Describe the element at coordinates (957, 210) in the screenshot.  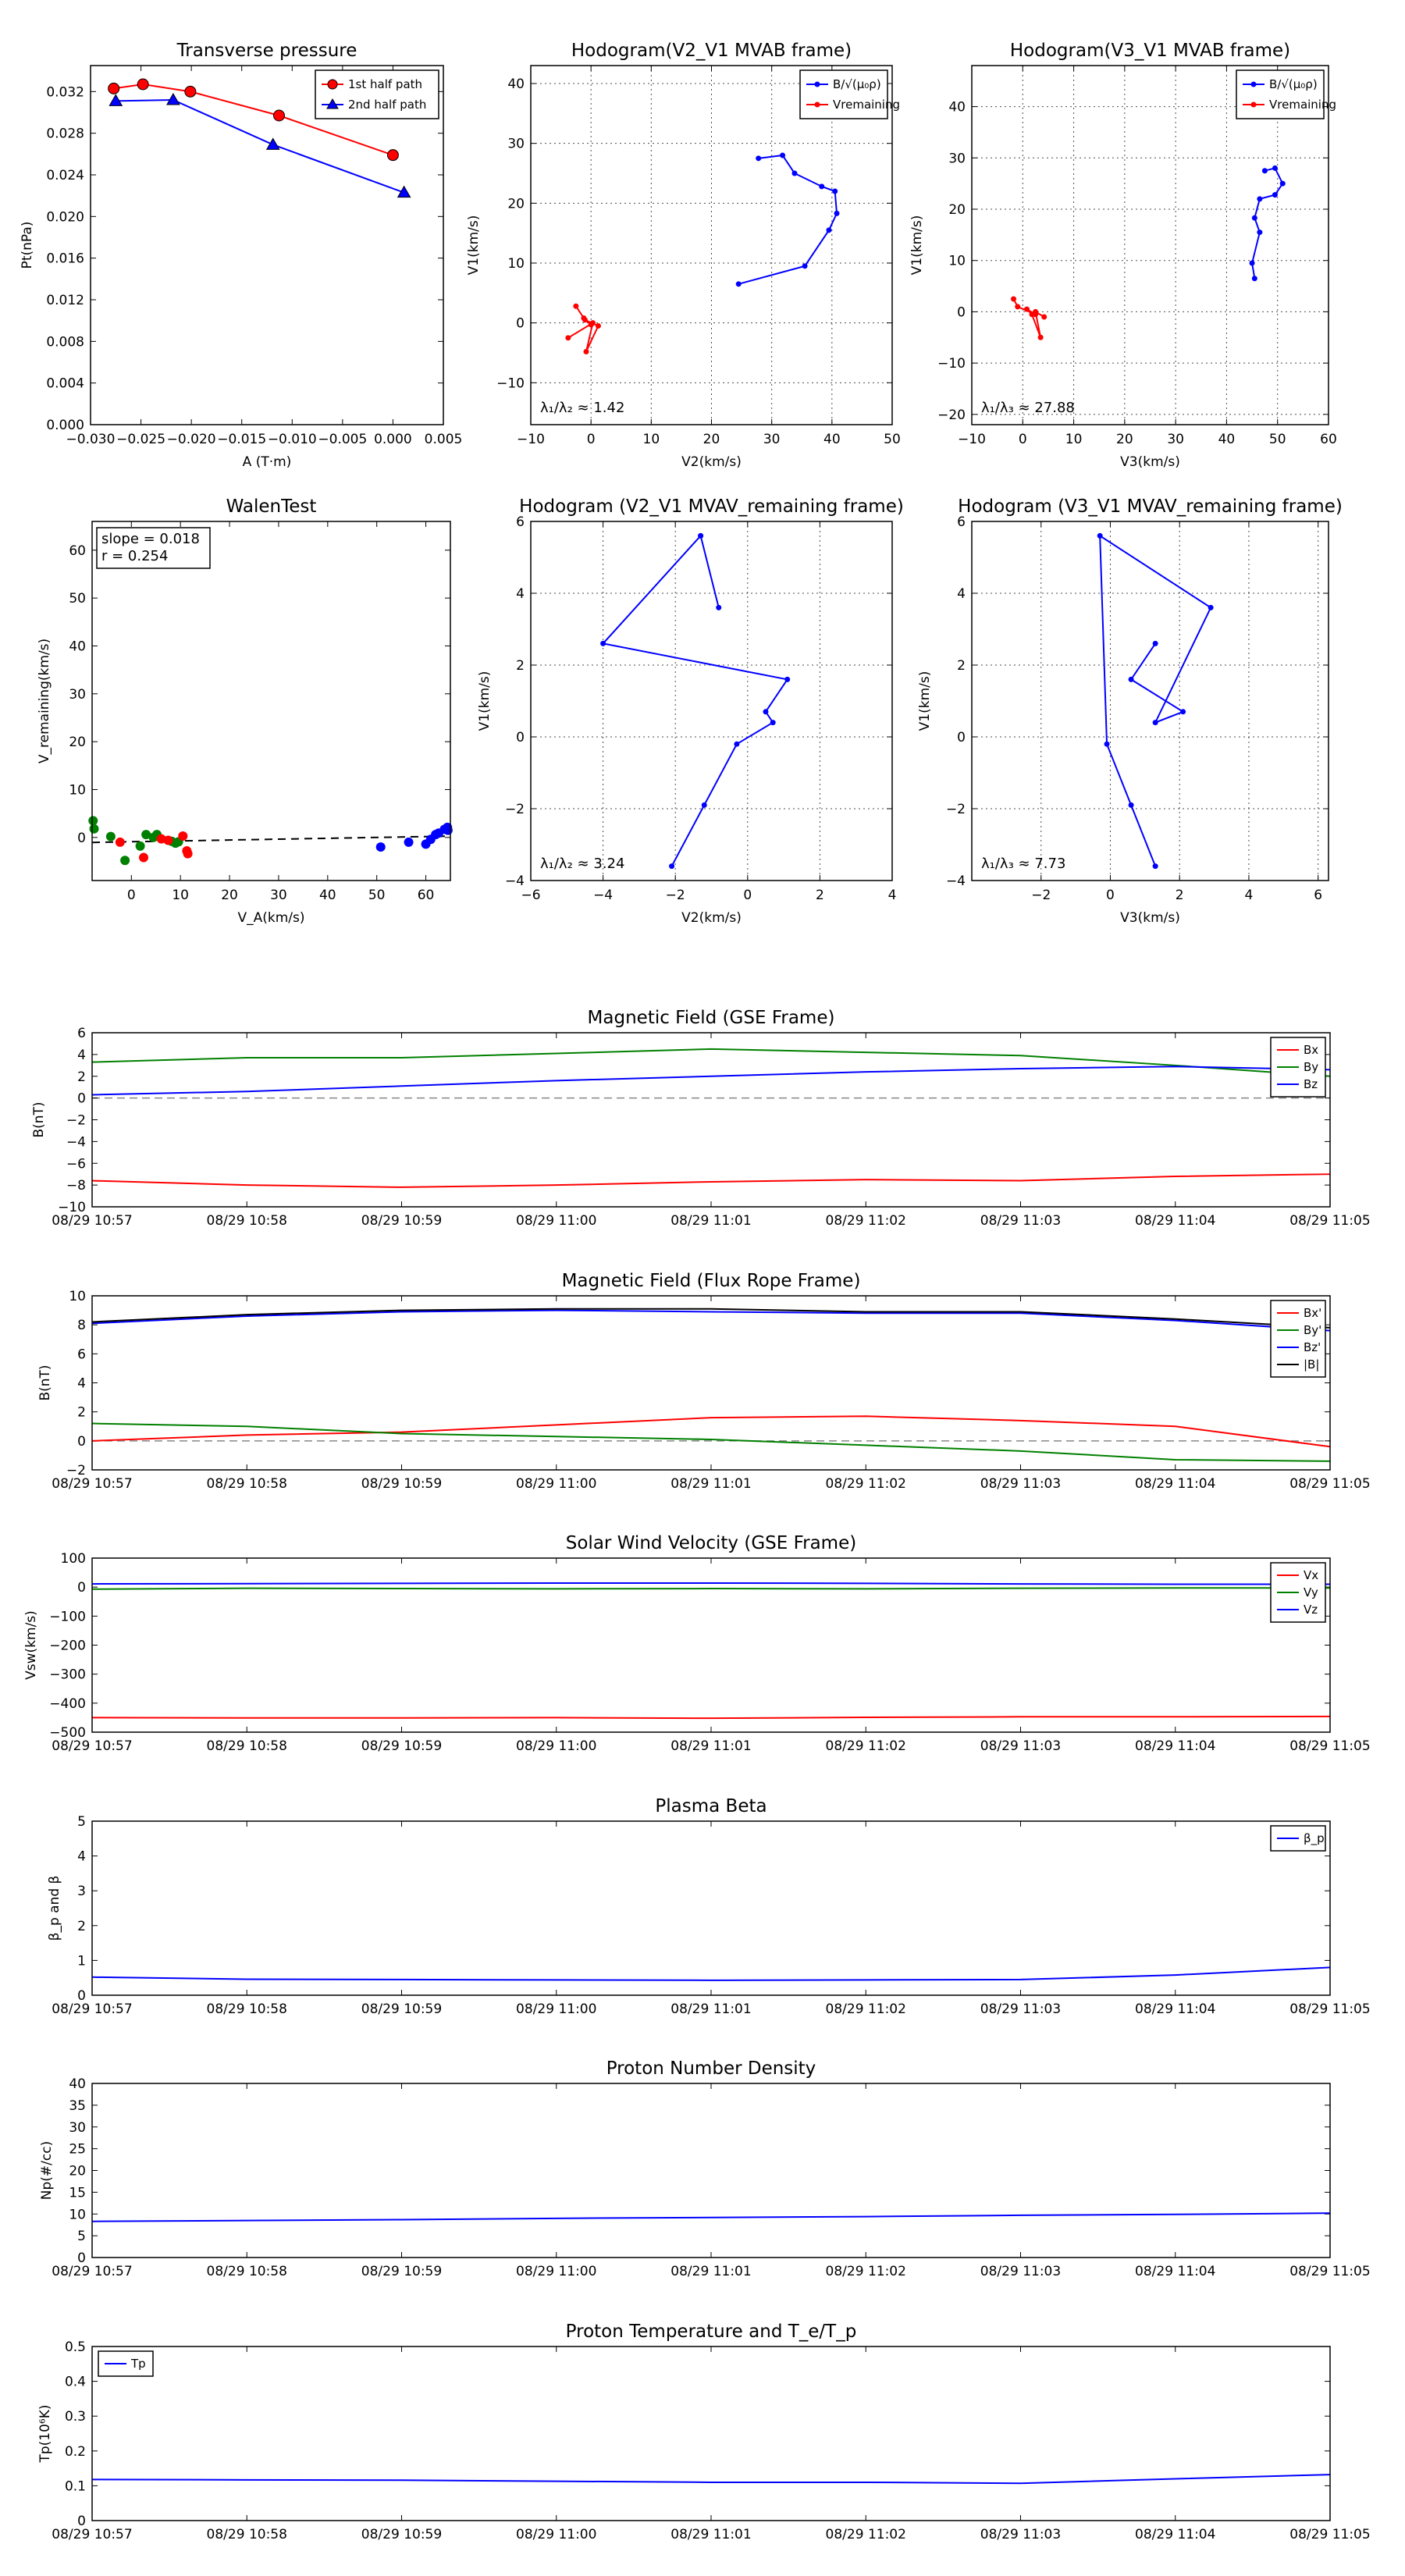
I see `y-tick-label: 20` at that location.